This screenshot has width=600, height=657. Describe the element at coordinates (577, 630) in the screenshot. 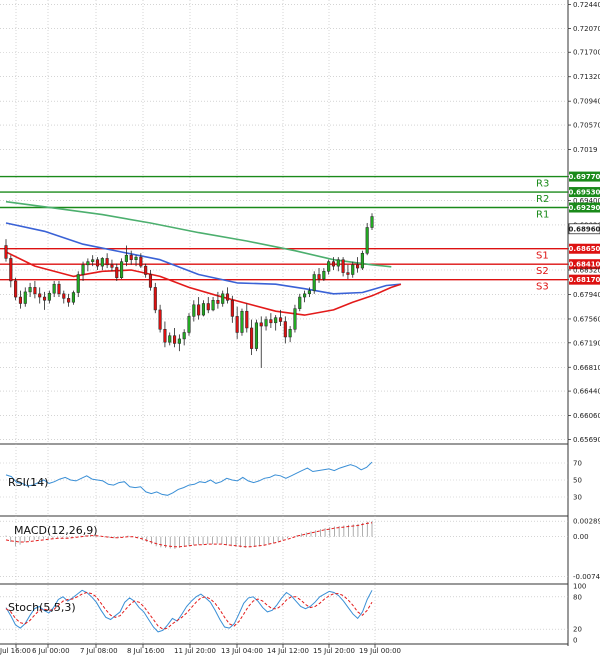

I see `stoch-tick-label: 20` at that location.